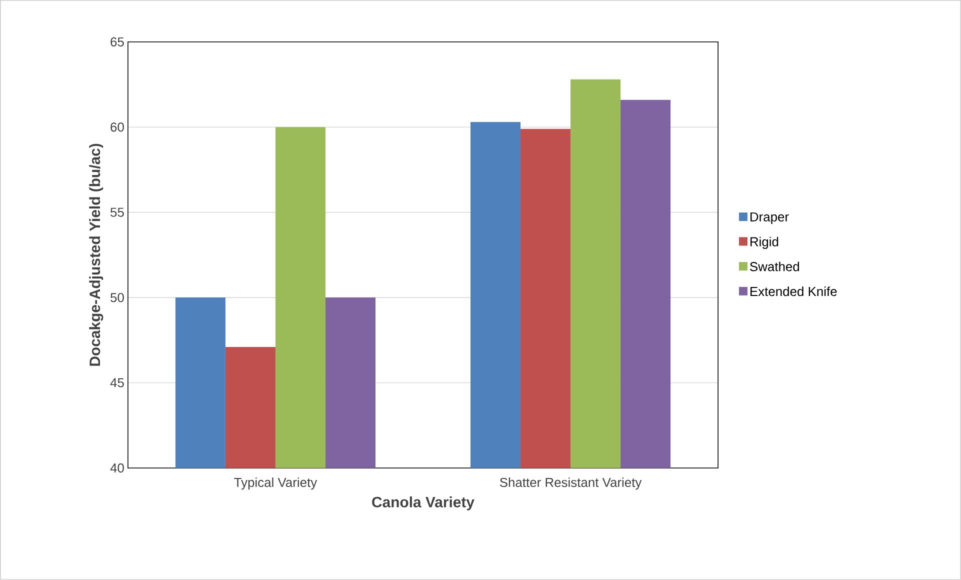 Image resolution: width=961 pixels, height=580 pixels. I want to click on y-tick-label: 65, so click(117, 42).